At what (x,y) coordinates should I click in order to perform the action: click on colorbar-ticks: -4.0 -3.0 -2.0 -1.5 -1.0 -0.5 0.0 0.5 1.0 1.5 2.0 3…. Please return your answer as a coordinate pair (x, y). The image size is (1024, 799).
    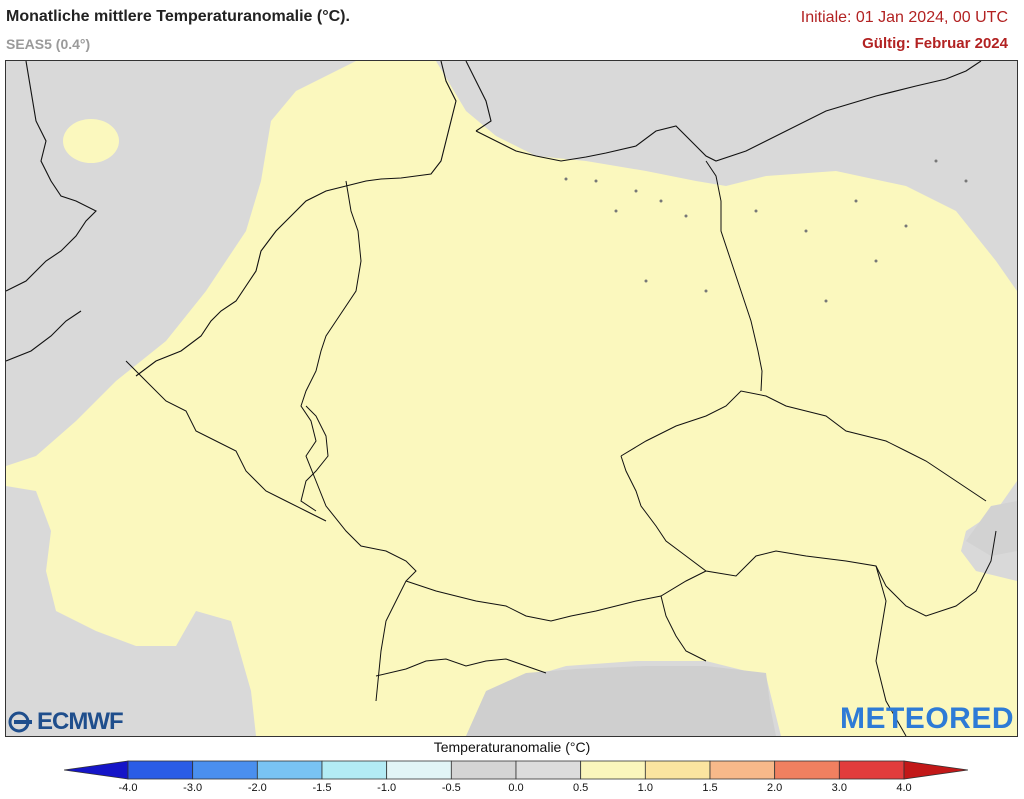
    Looking at the image, I should click on (512, 790).